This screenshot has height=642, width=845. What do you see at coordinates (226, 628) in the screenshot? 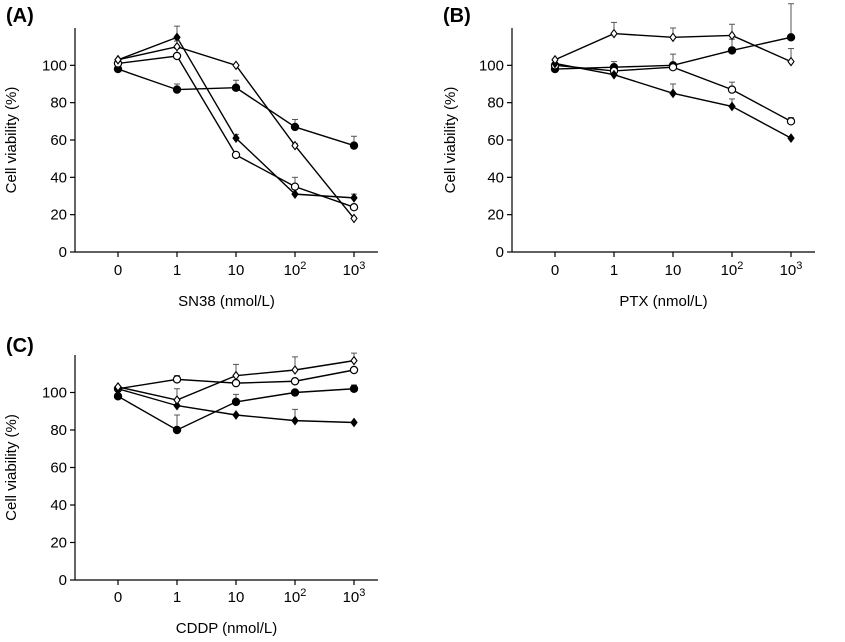
I see `x-axis-title: CDDP (nmol/L)` at bounding box center [226, 628].